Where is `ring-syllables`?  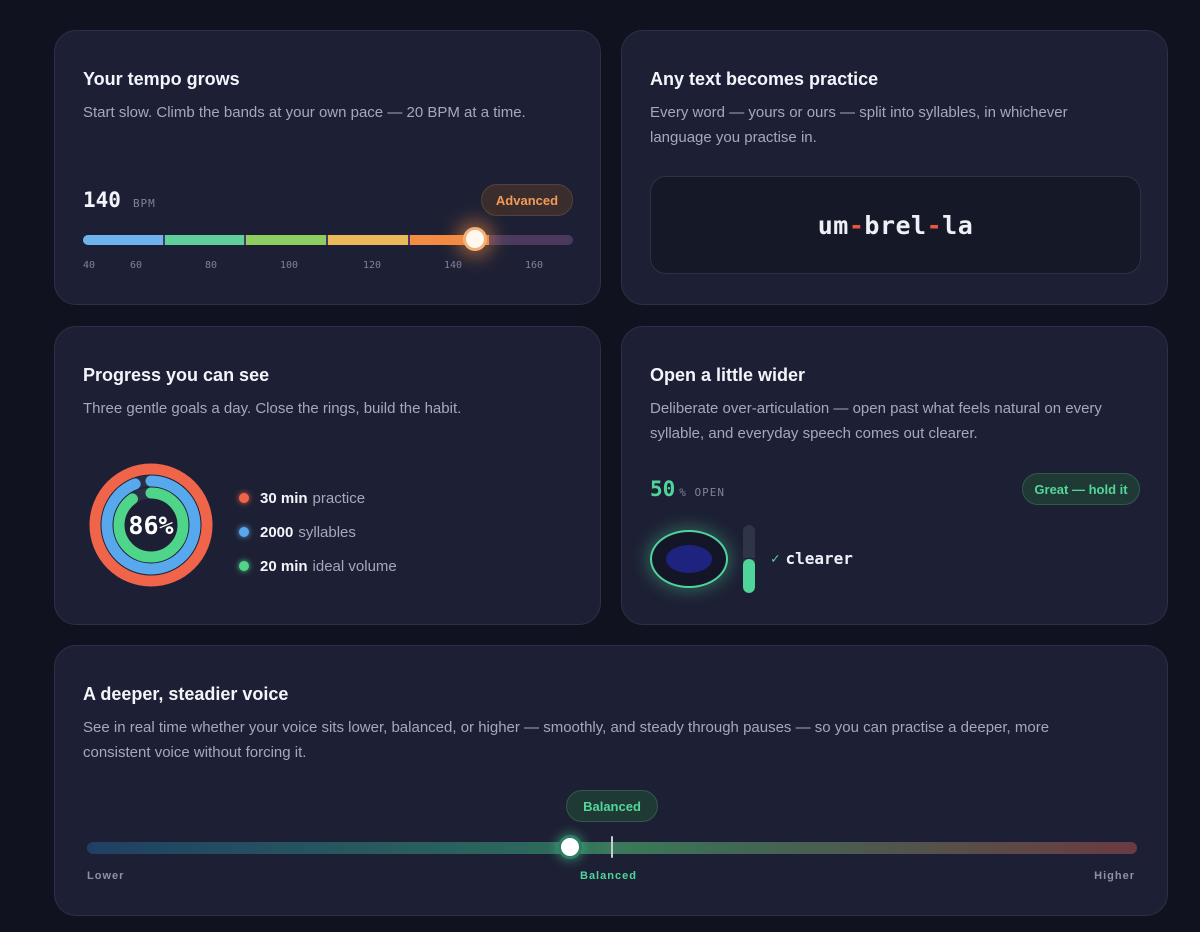 ring-syllables is located at coordinates (151, 525).